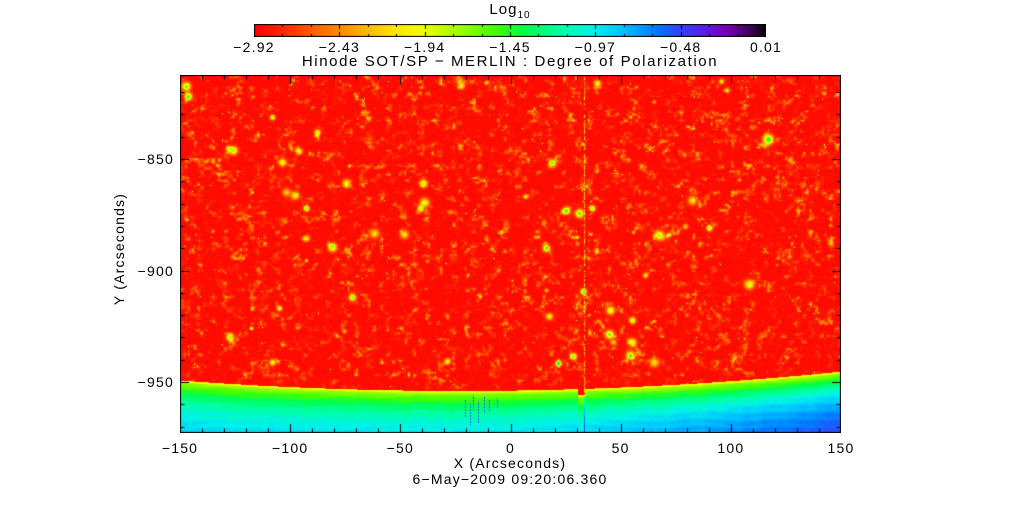  I want to click on colorbar-tick-label: −2.43, so click(339, 47).